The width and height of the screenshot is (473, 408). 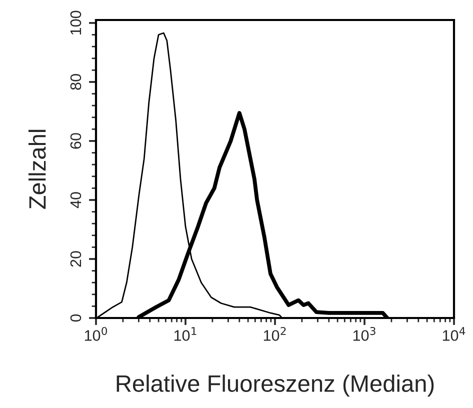 What do you see at coordinates (76, 259) in the screenshot?
I see `y-tick-label: 20` at bounding box center [76, 259].